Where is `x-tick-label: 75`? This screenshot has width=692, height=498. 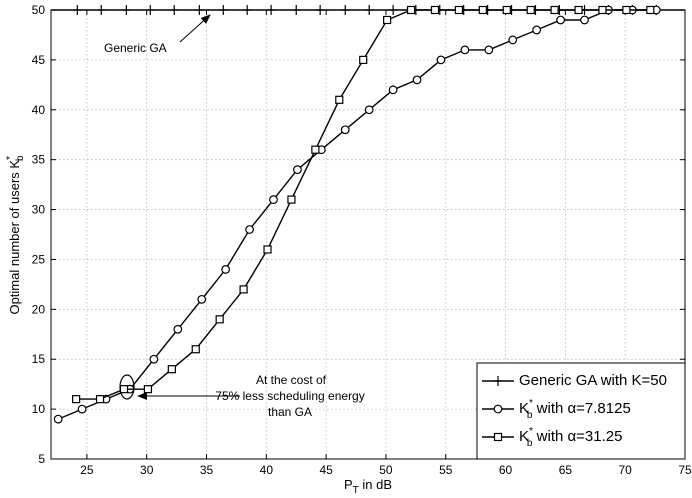
x-tick-label: 75 is located at coordinates (685, 470).